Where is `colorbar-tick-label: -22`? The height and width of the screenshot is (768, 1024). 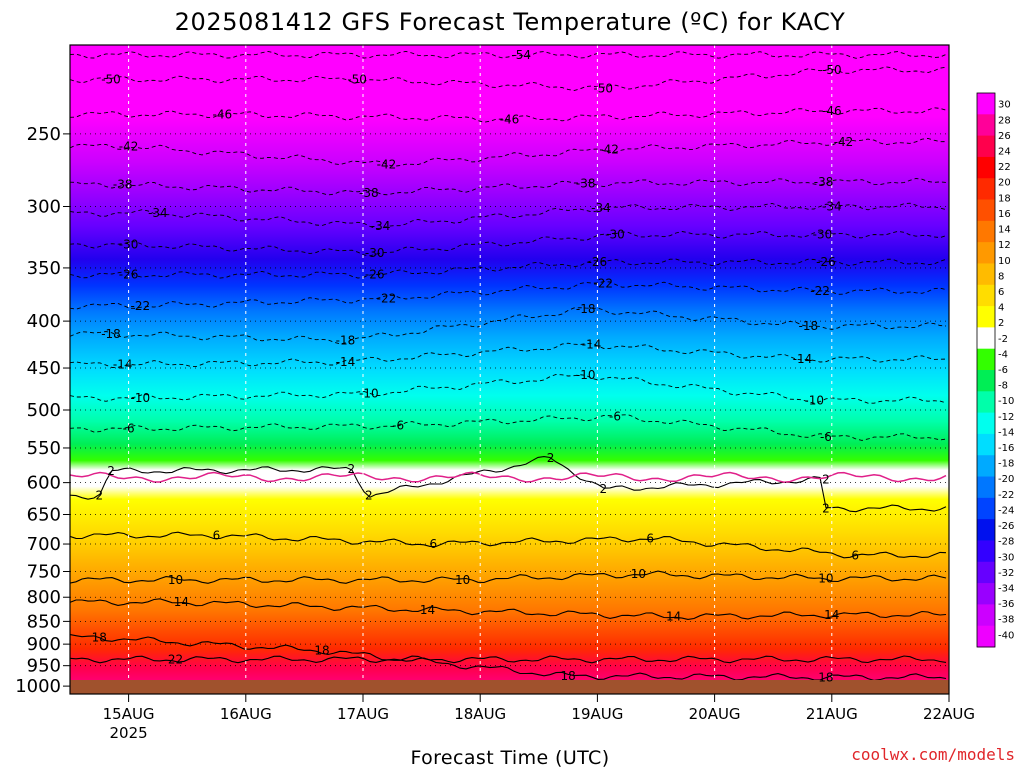 colorbar-tick-label: -22 is located at coordinates (1006, 495).